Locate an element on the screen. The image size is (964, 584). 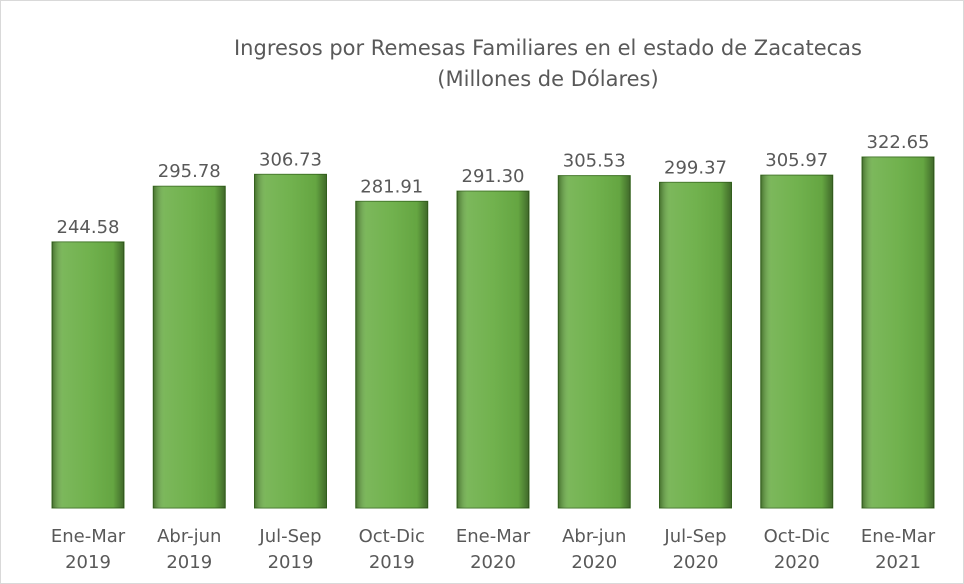
x-tick-label: Ene-Mar 2020 is located at coordinates (493, 549).